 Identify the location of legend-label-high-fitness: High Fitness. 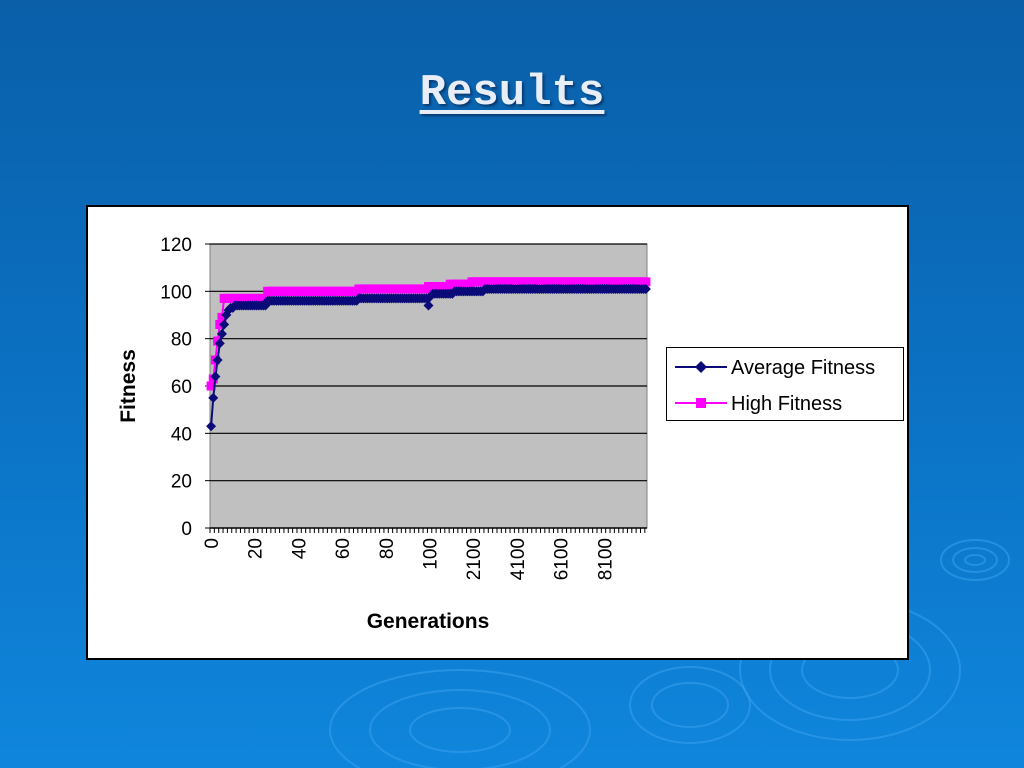
(787, 404).